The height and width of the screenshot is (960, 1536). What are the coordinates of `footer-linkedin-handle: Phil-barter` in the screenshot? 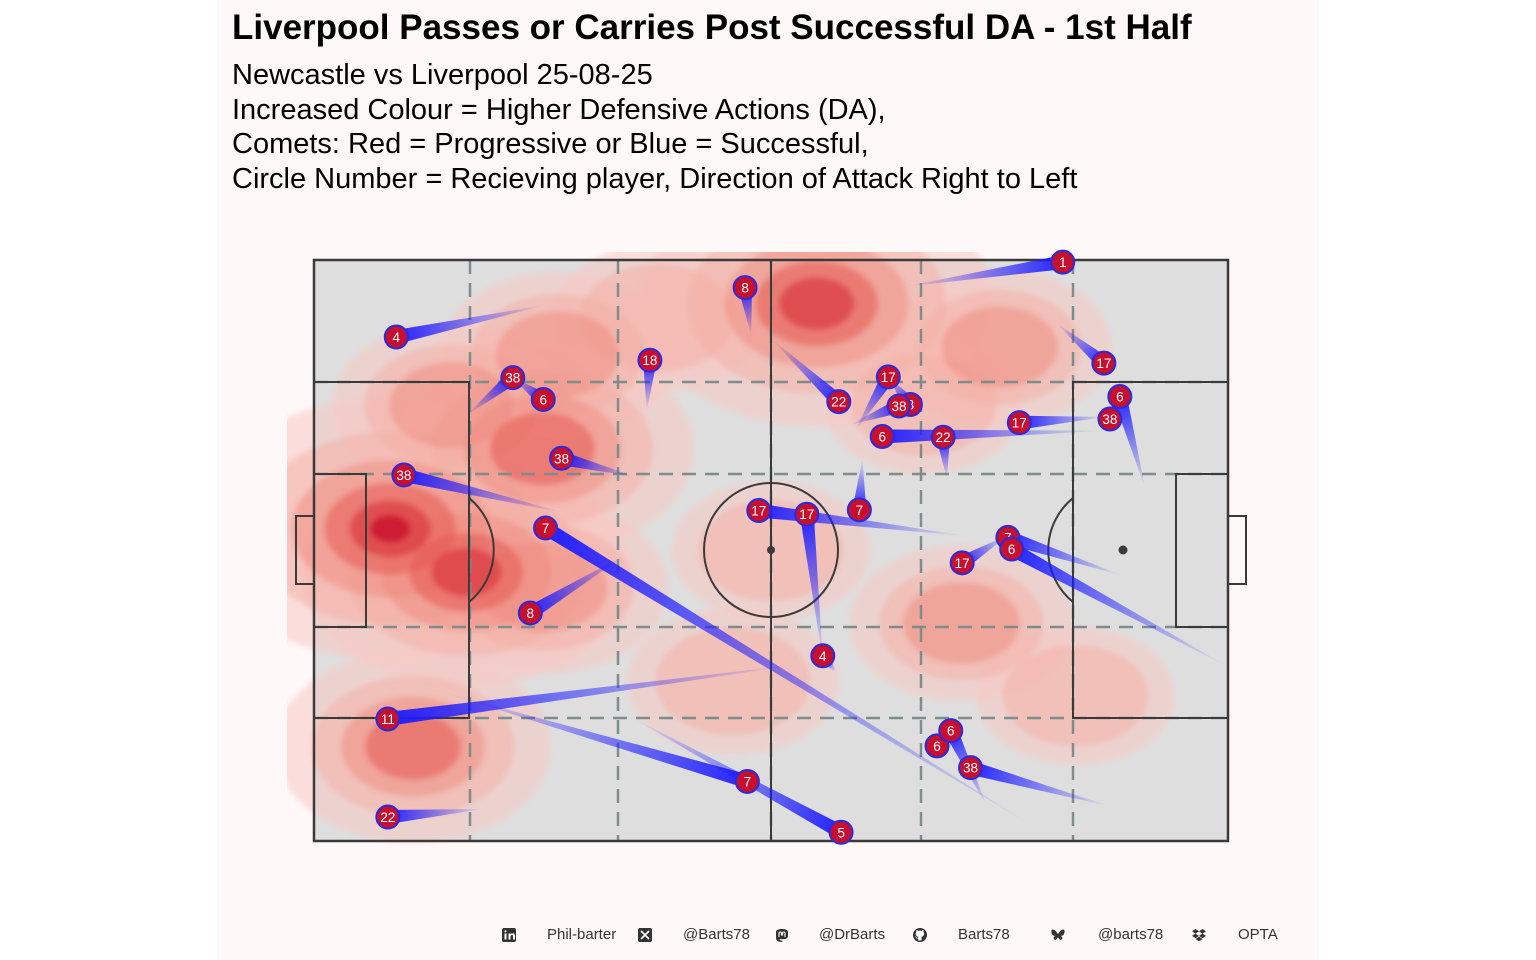 It's located at (582, 934).